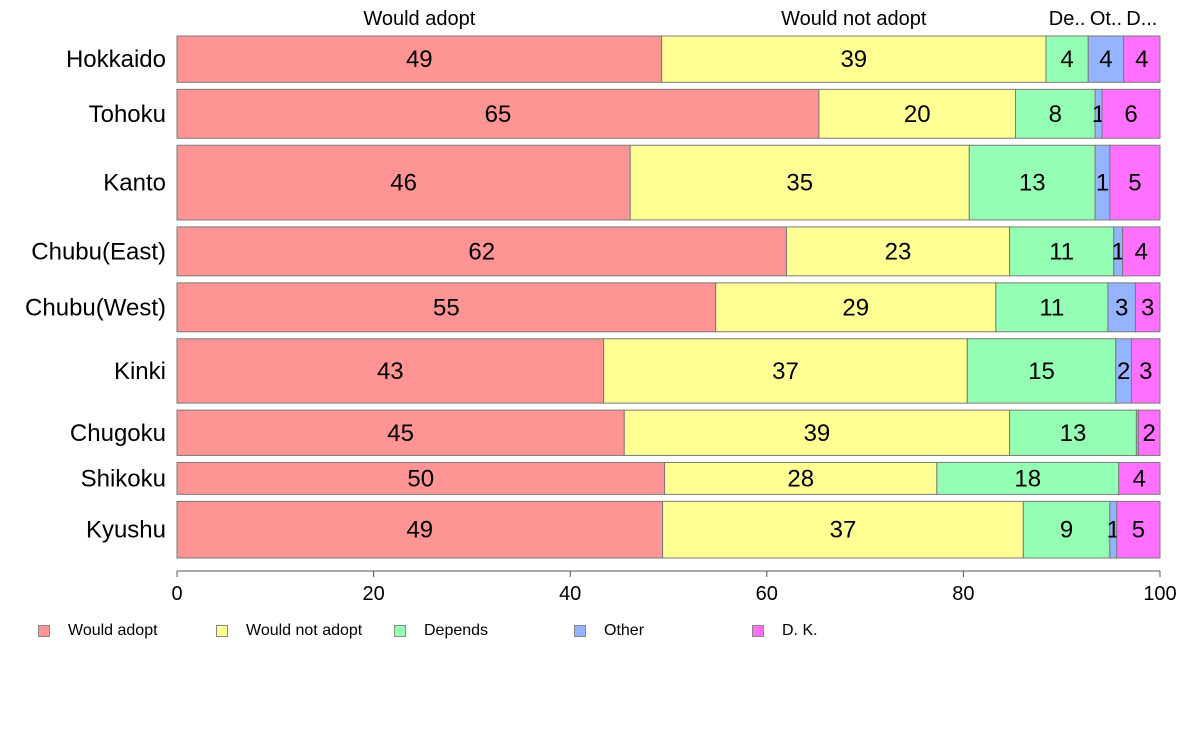 The image size is (1188, 736). Describe the element at coordinates (580, 631) in the screenshot. I see `legend-swatch-other` at that location.